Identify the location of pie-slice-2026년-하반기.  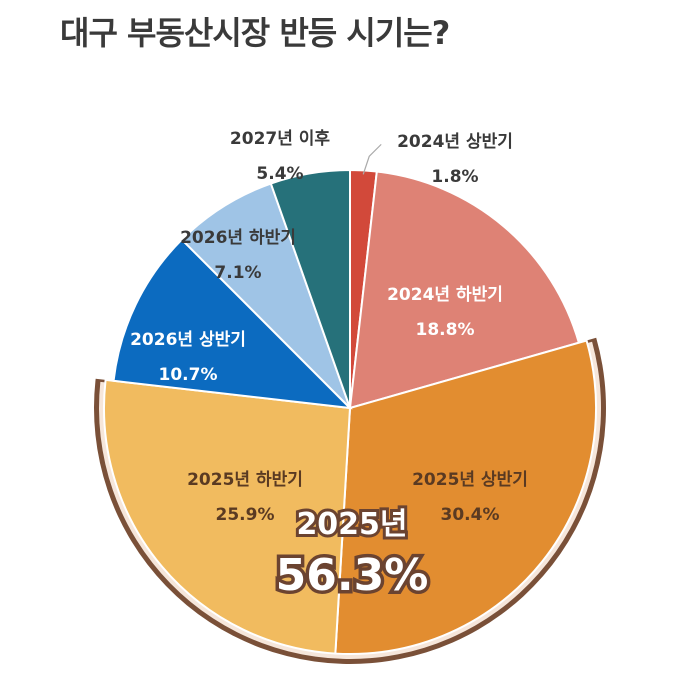
(265, 295).